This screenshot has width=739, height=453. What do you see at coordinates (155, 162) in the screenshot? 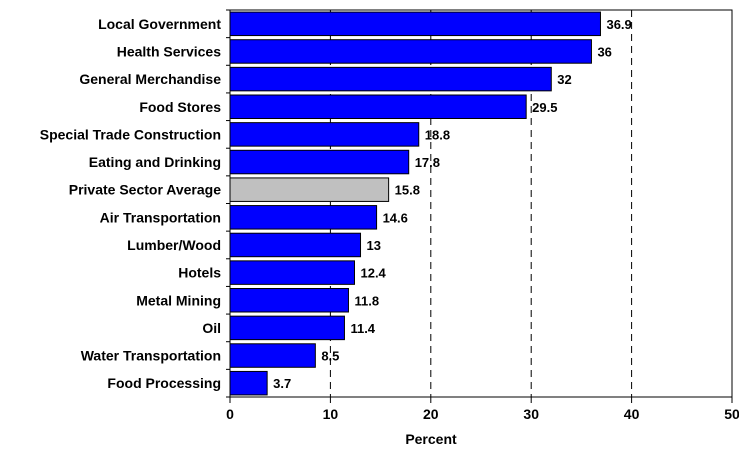
I see `category-label: Eating and Drinking` at bounding box center [155, 162].